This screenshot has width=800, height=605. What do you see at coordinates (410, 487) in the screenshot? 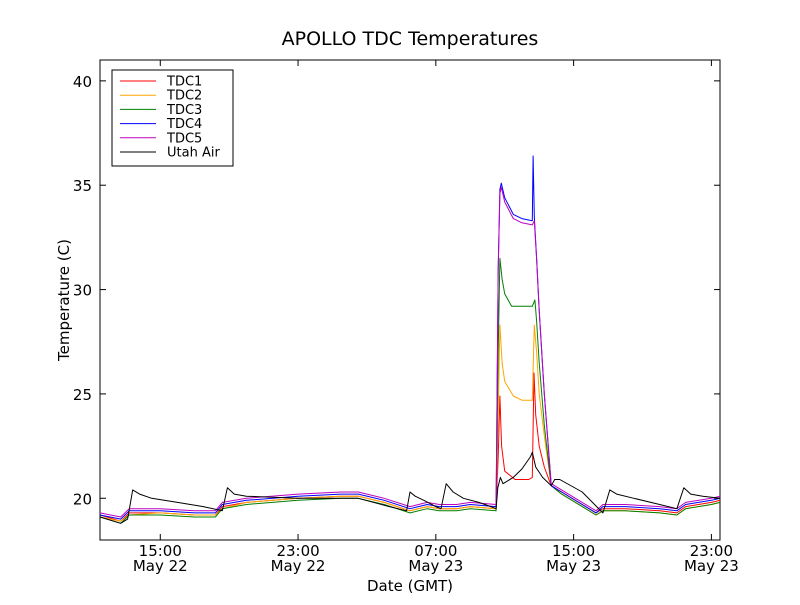
I see `series-line-utah-air` at bounding box center [410, 487].